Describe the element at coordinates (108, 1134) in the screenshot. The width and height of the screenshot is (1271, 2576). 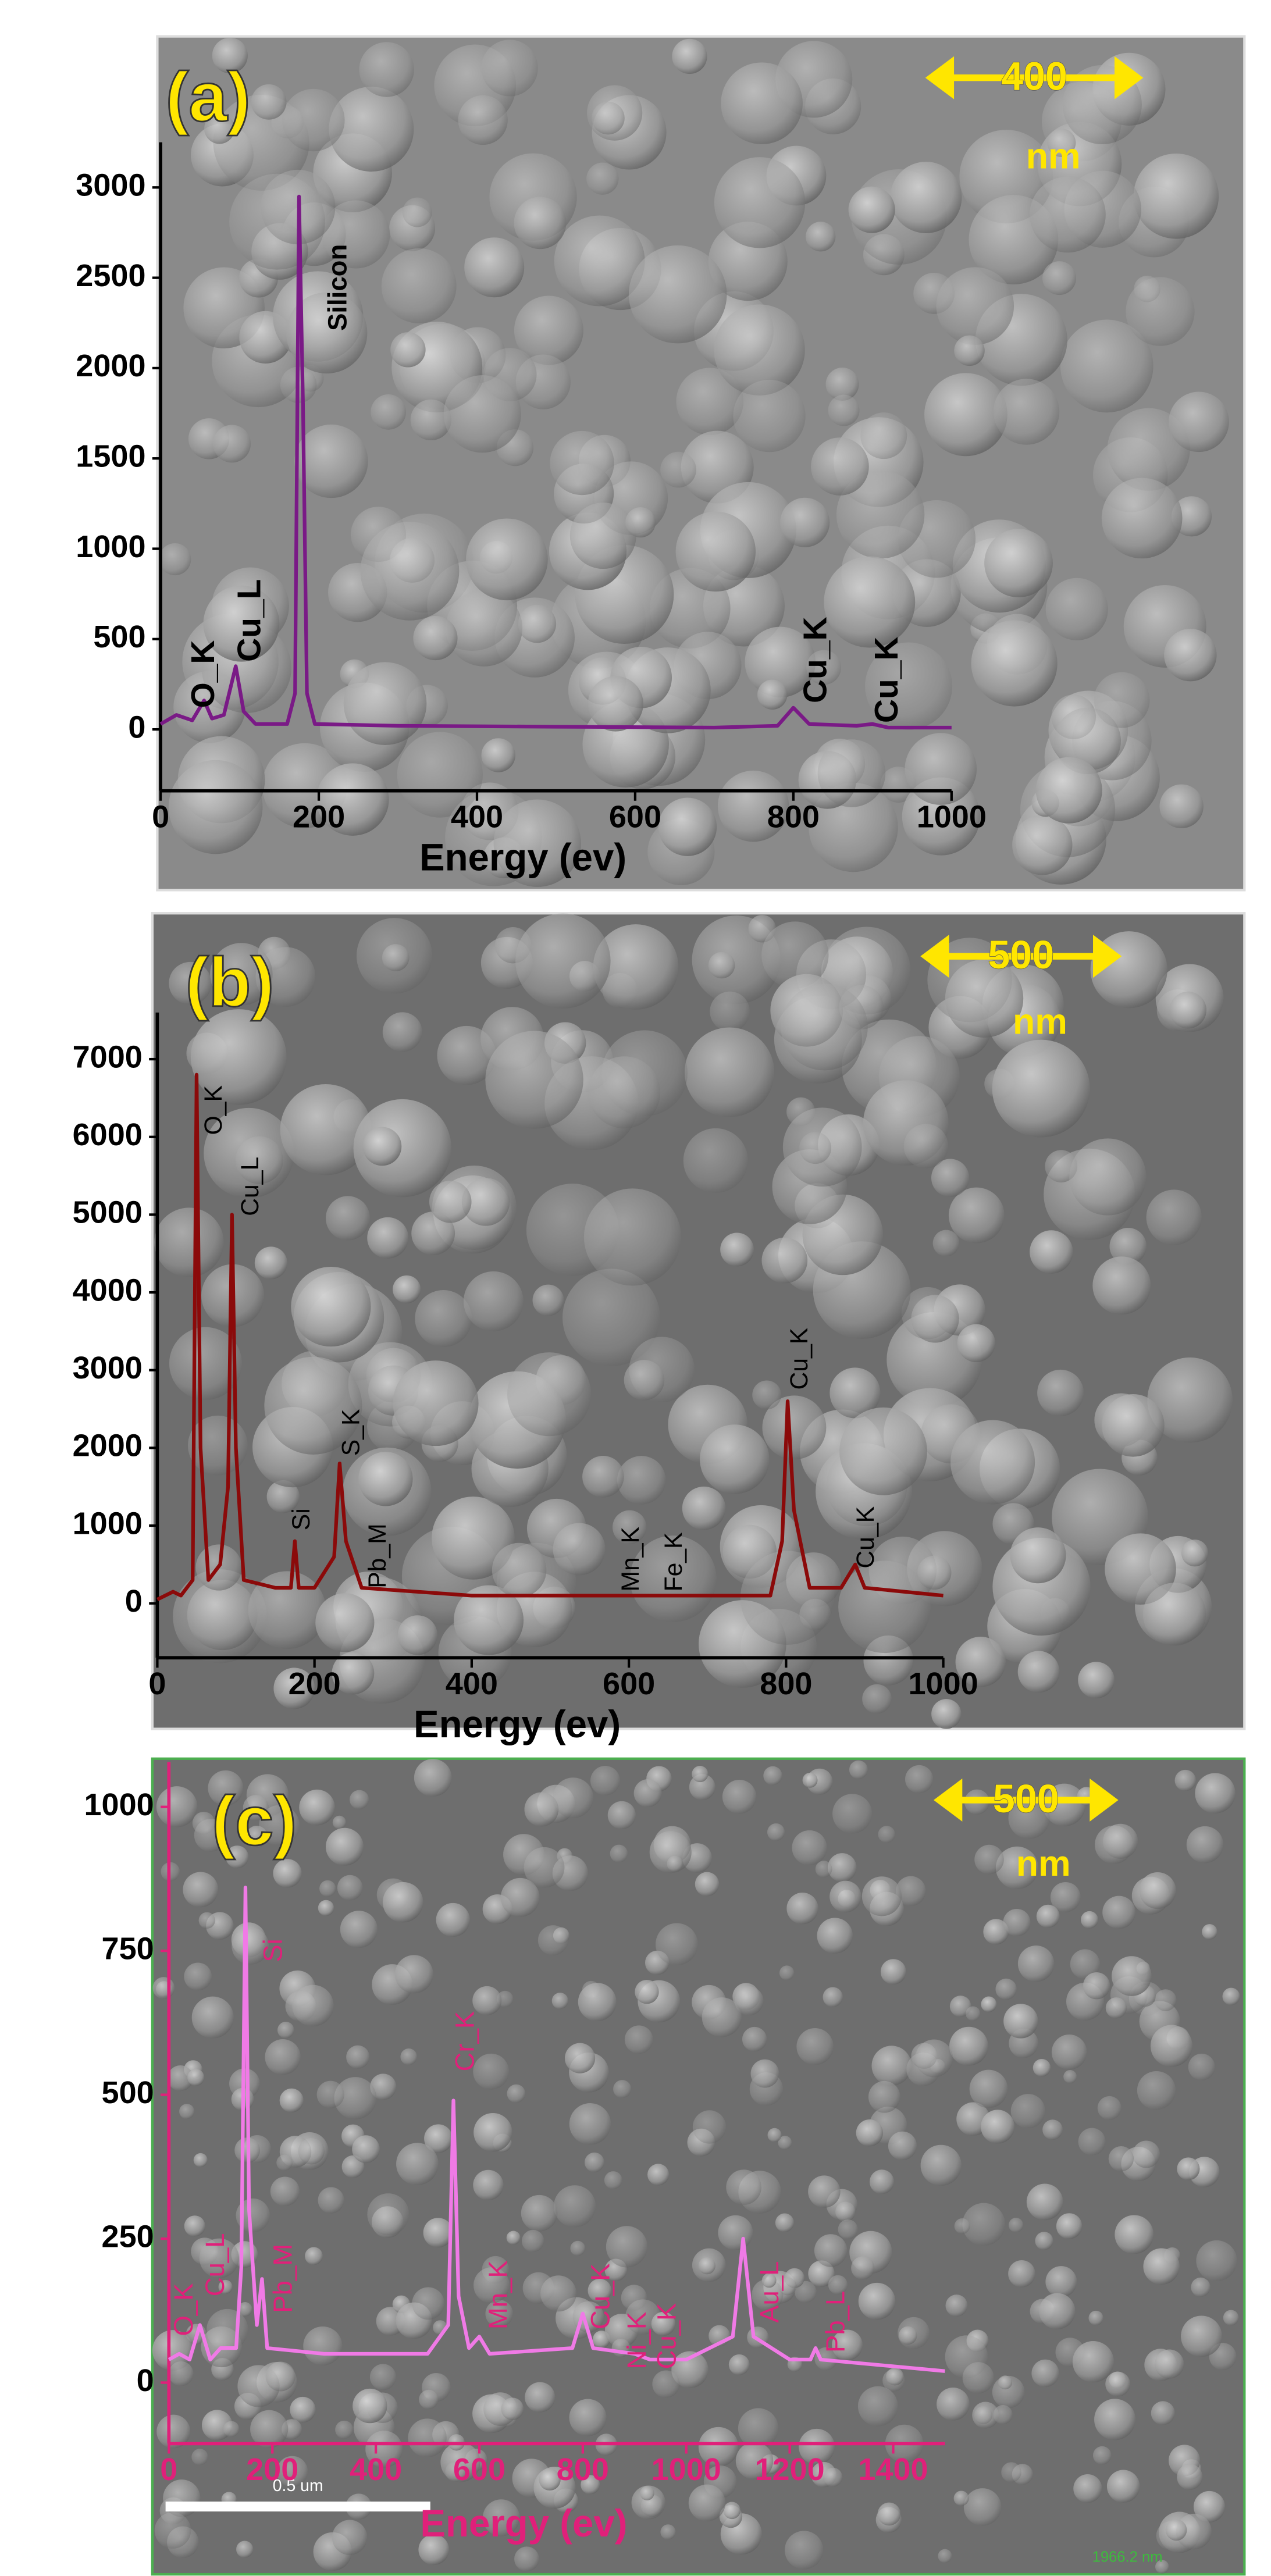
I see `y-tick-label: 6000` at that location.